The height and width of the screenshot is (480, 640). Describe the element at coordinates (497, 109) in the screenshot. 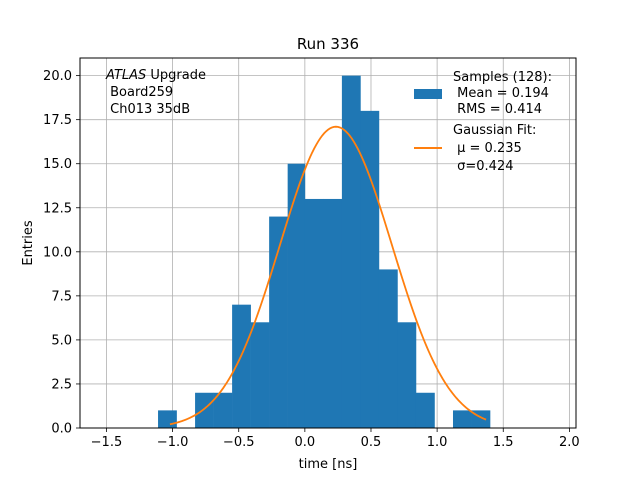

I see `legend-samples-rms: RMS = 0.414` at that location.